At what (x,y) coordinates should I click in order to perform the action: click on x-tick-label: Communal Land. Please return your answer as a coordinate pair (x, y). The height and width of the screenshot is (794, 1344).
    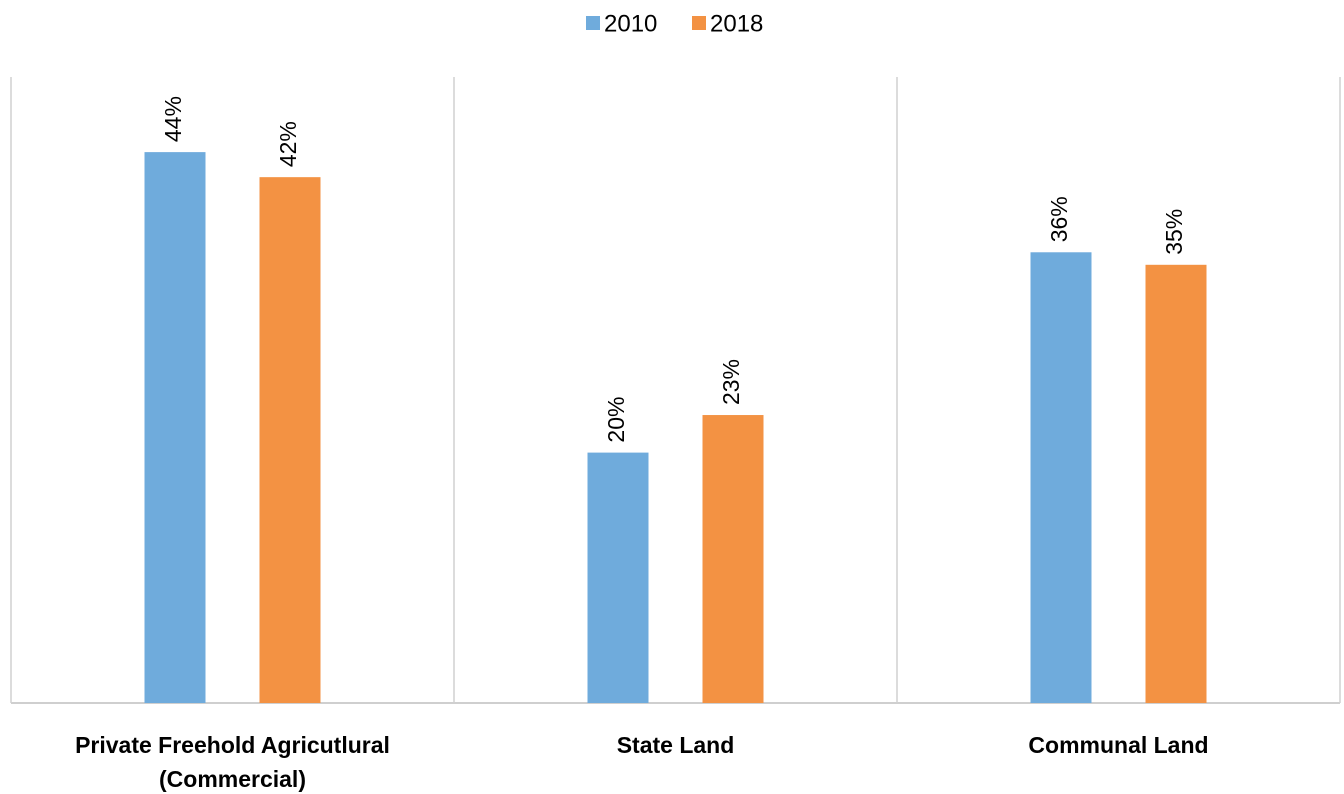
    Looking at the image, I should click on (1118, 745).